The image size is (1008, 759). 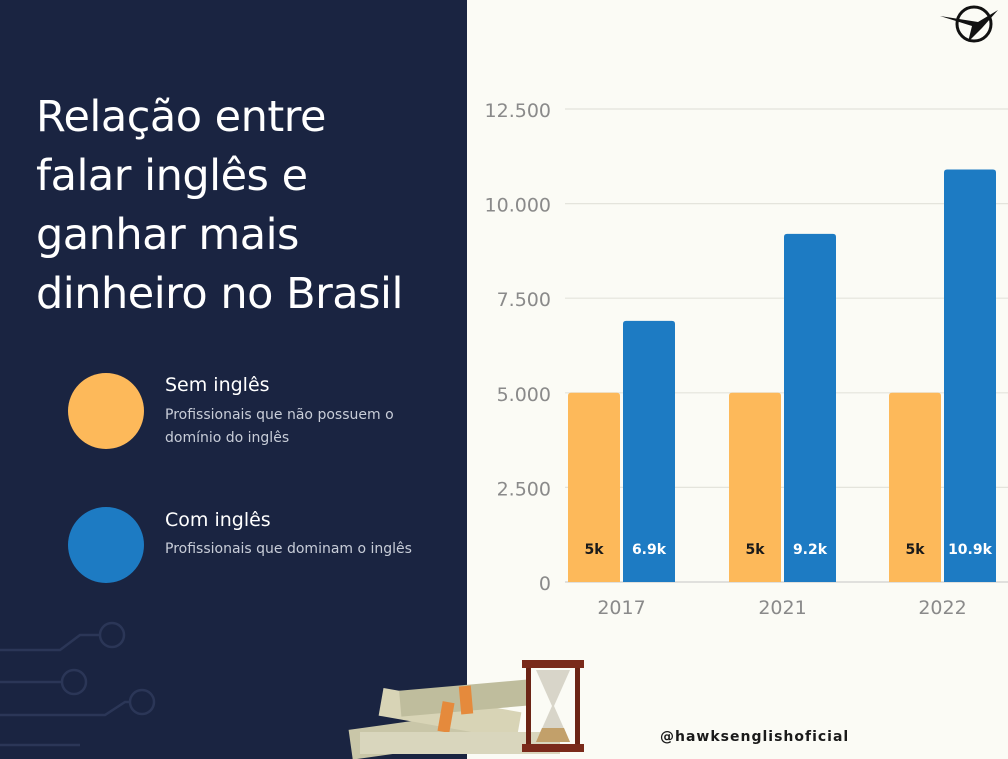 What do you see at coordinates (524, 300) in the screenshot?
I see `y-tick-label: 7.500` at bounding box center [524, 300].